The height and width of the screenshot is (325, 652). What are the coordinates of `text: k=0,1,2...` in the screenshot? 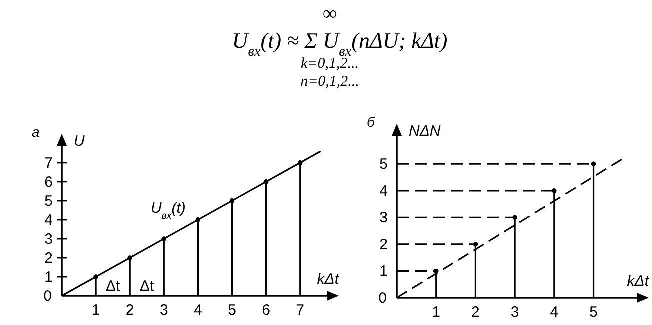 It's located at (330, 64).